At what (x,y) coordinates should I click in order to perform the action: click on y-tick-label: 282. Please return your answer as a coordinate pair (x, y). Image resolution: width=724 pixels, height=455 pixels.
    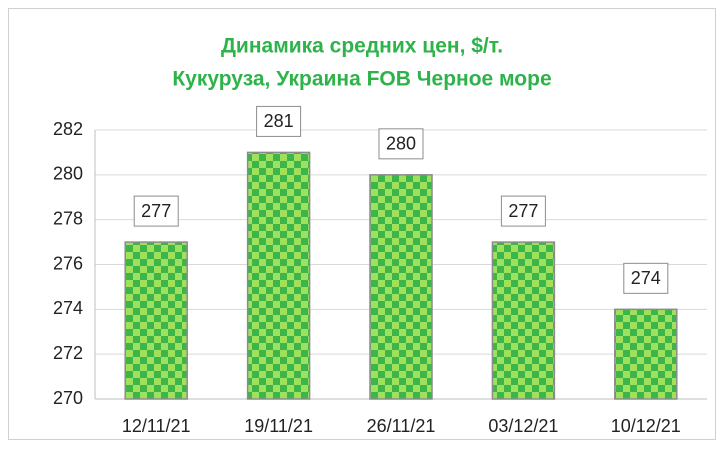
    Looking at the image, I should click on (68, 129).